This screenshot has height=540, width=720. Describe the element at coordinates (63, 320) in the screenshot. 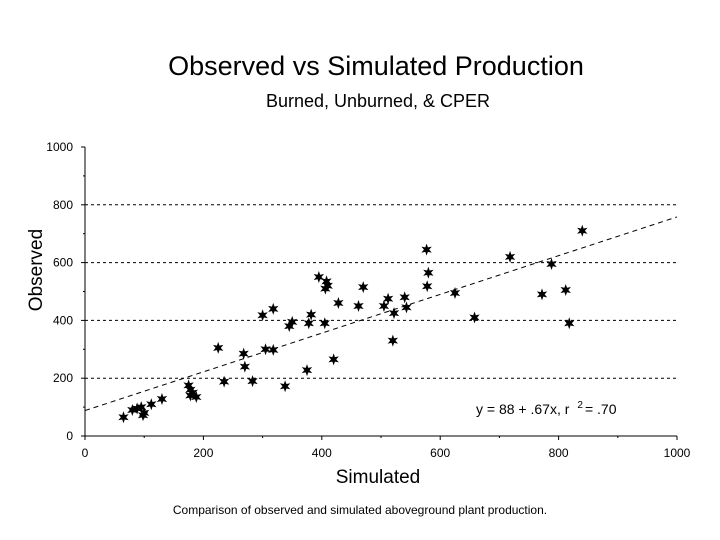

I see `y-tick-label: 400` at that location.